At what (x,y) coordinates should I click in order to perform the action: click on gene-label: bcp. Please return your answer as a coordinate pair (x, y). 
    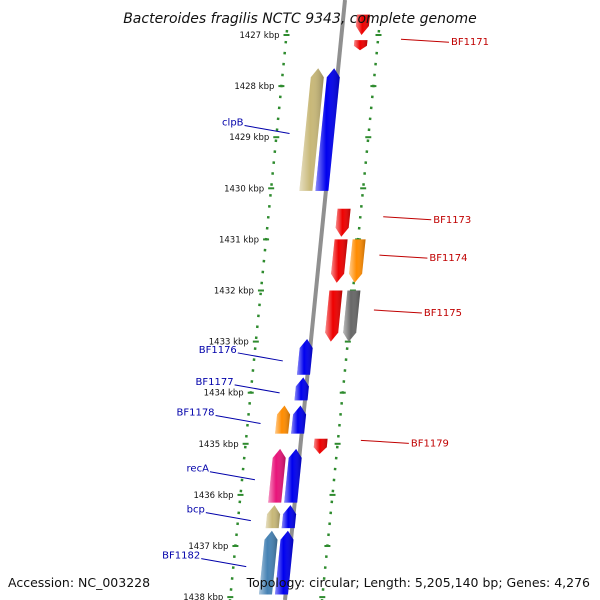
    Looking at the image, I should click on (196, 510).